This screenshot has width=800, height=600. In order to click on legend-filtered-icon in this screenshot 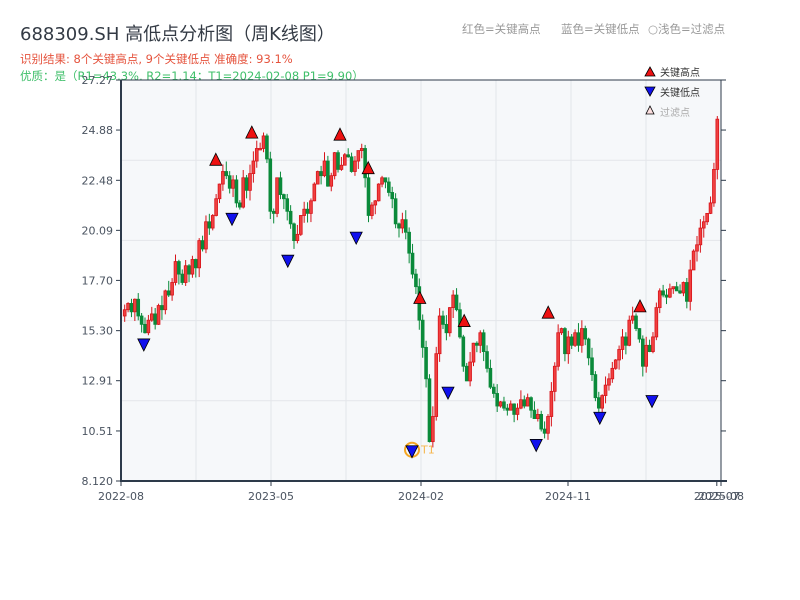, I will do `click(650, 110)`.